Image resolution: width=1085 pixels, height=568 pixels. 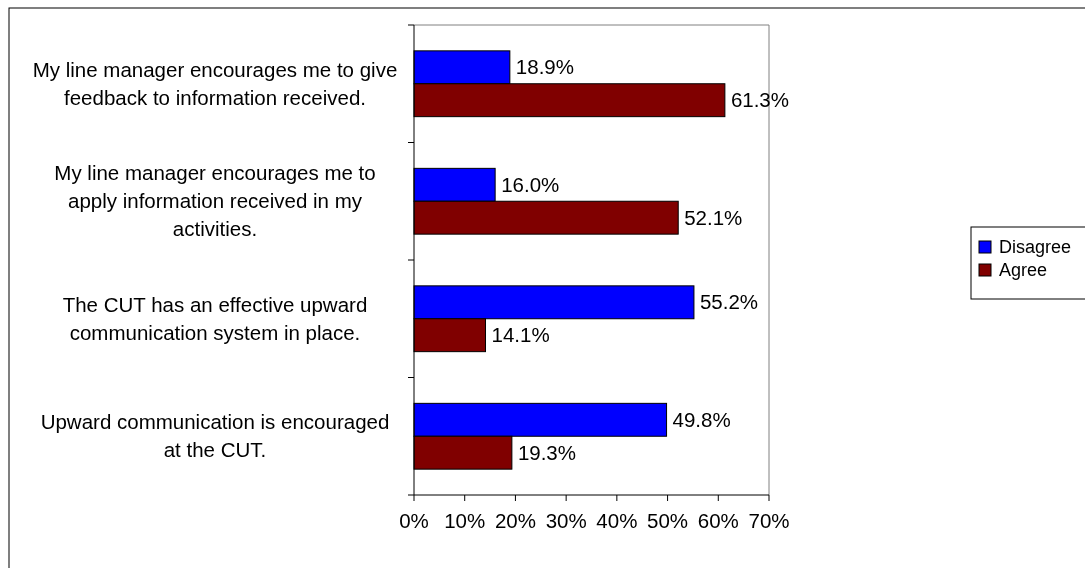 I want to click on x-tick-label: 40%, so click(x=617, y=520).